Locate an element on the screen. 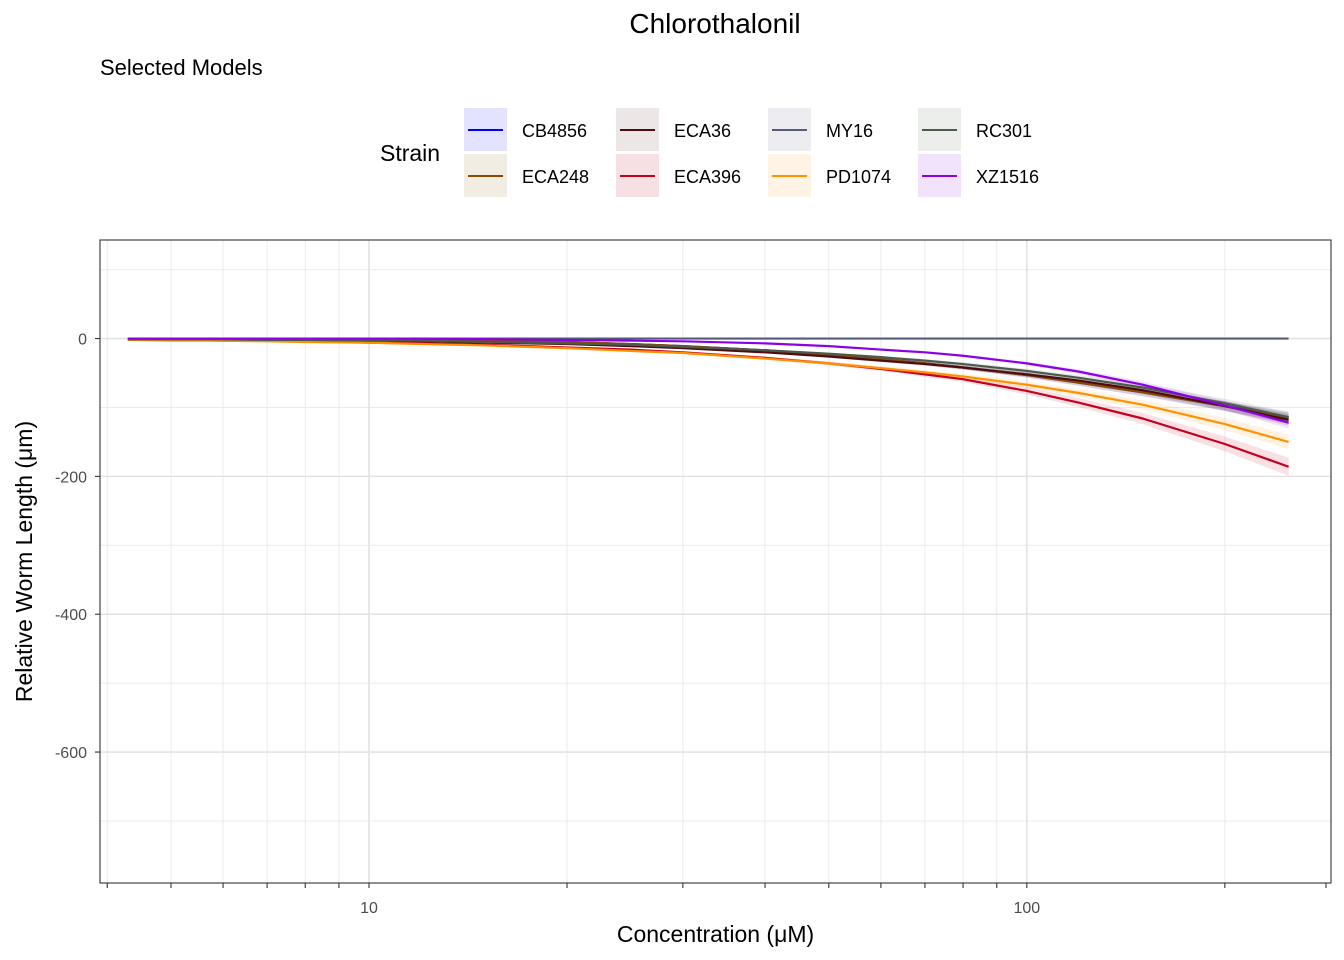  line-RC301 is located at coordinates (708, 378).